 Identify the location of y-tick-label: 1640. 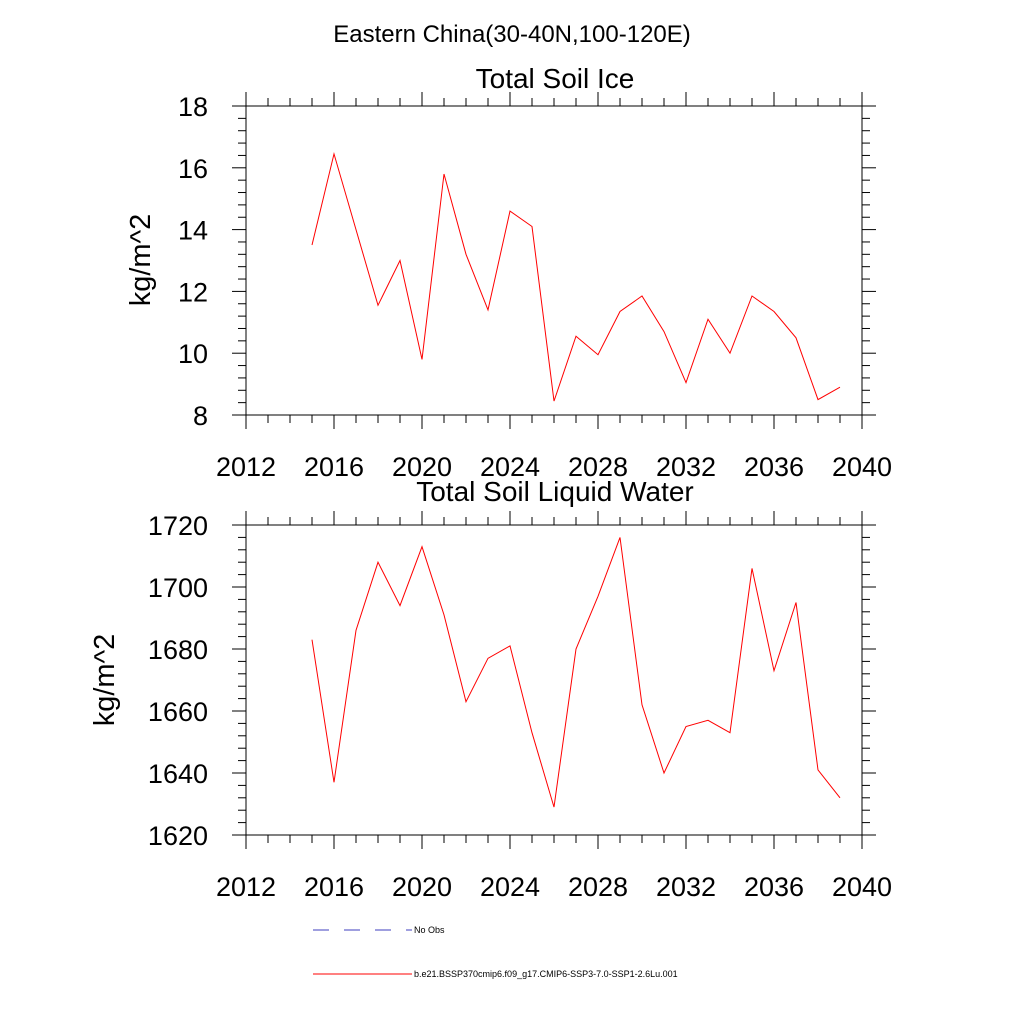
(178, 774).